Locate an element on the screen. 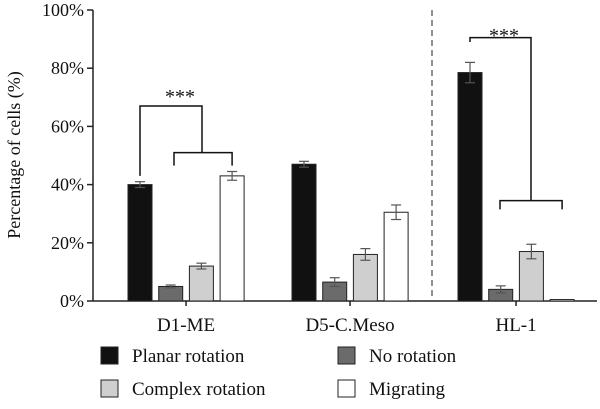 This screenshot has width=600, height=409. y-tick-label: 80% is located at coordinates (67, 68).